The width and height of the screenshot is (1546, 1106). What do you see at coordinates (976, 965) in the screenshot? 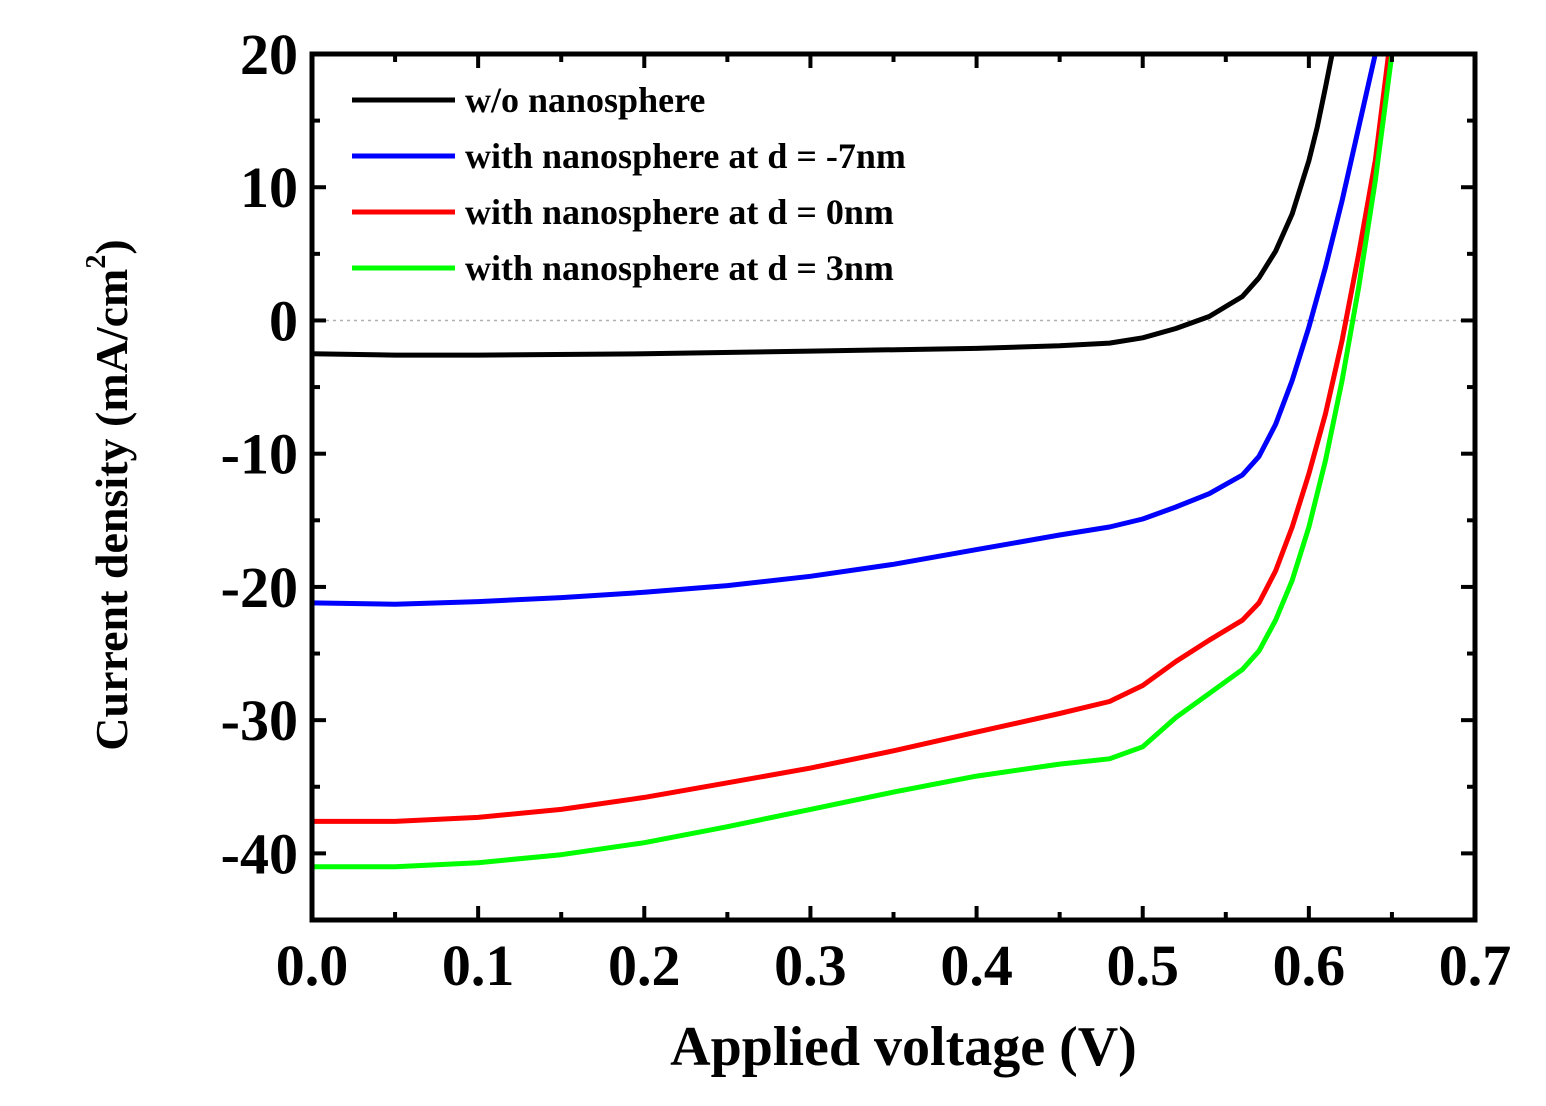
I see `x-tick-label: 0.4` at bounding box center [976, 965].